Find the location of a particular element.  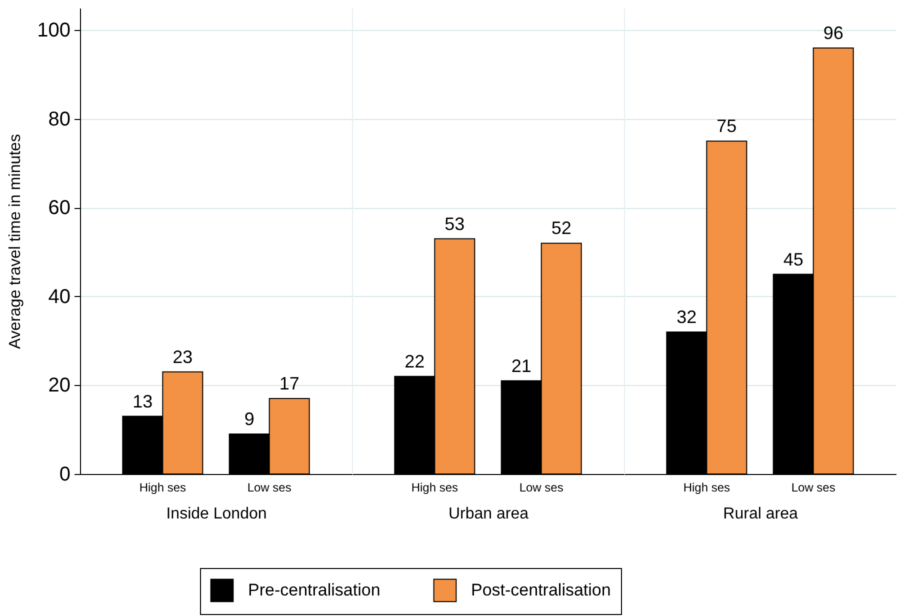

data-label: 52 is located at coordinates (561, 228).